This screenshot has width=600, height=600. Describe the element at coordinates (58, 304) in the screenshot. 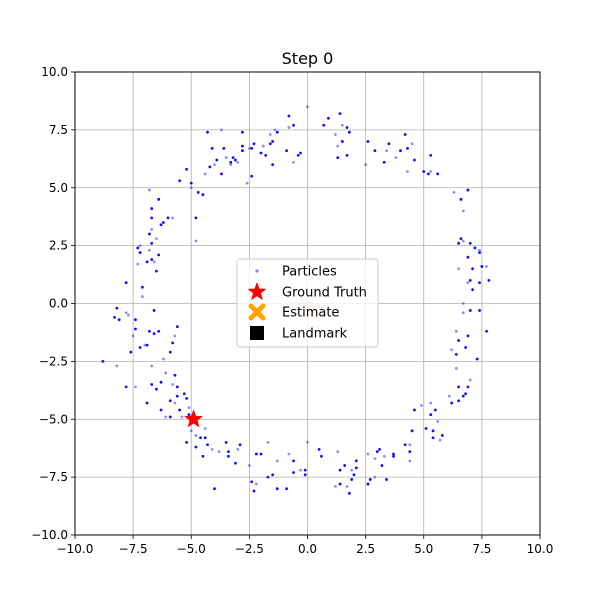

I see `y-tick-label: 0.0` at that location.